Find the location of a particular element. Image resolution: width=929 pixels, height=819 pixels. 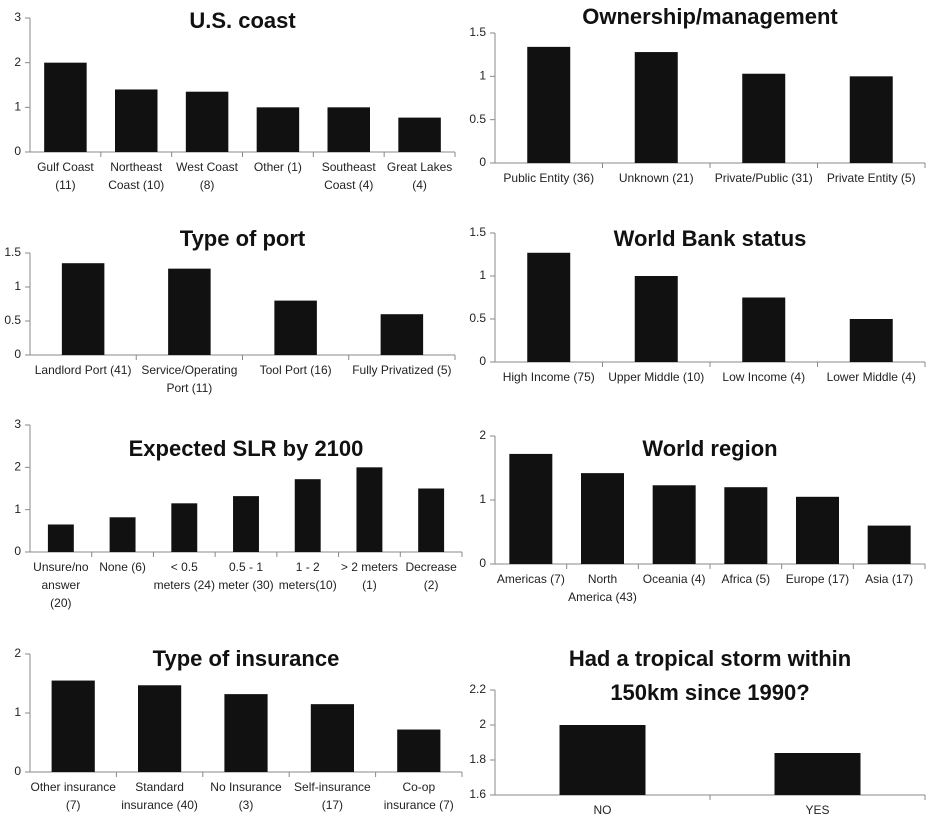

x-tick-label: Co-op insurance (7) is located at coordinates (418, 796).